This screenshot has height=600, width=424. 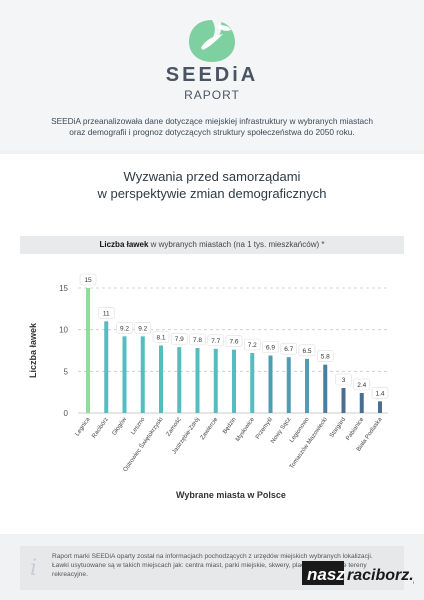 What do you see at coordinates (63, 330) in the screenshot?
I see `y-tick-label: 10` at bounding box center [63, 330].